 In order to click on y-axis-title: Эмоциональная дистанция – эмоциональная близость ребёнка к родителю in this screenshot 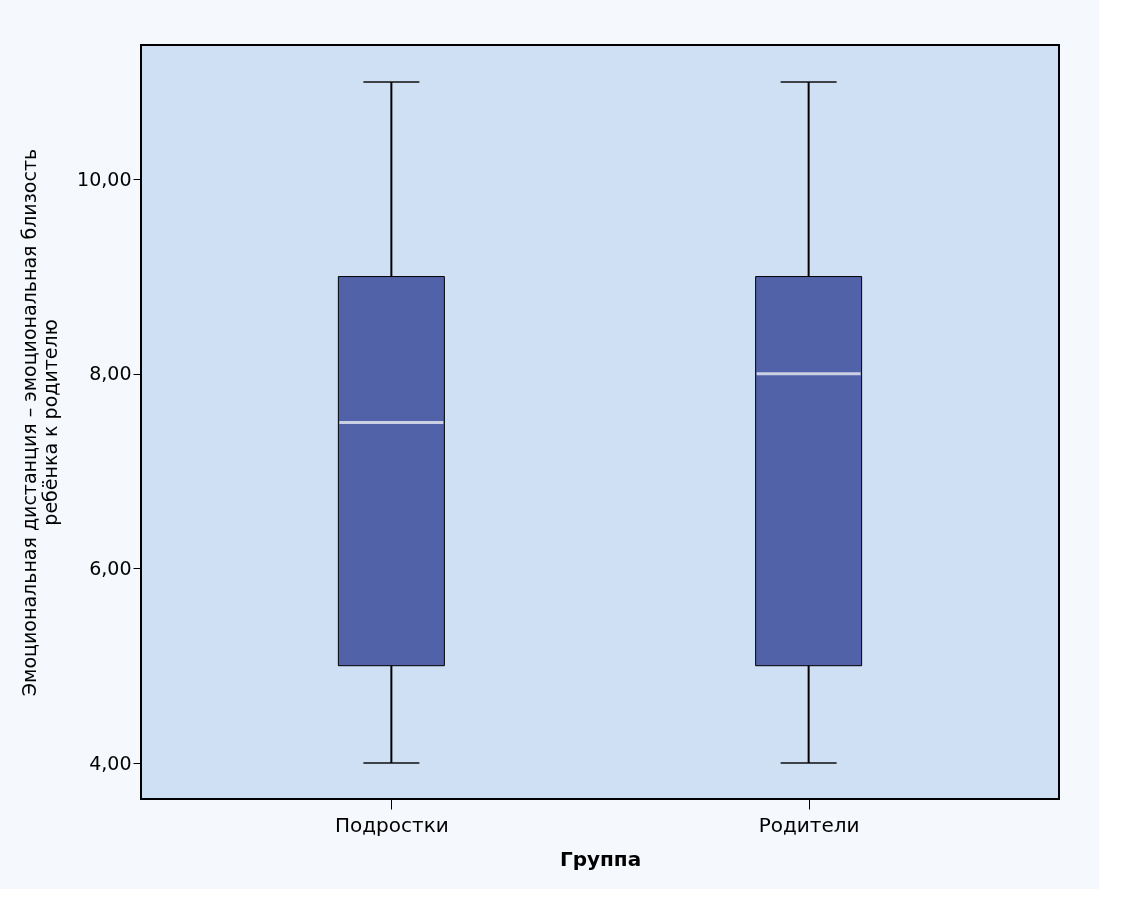, I will do `click(40, 422)`.